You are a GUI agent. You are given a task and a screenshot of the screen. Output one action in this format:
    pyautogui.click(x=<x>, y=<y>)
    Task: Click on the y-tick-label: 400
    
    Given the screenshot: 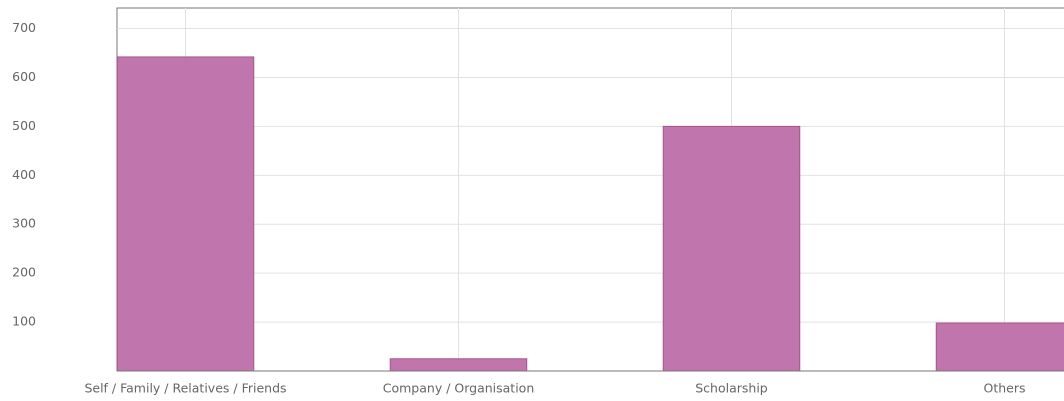 What is the action you would take?
    pyautogui.click(x=24, y=174)
    